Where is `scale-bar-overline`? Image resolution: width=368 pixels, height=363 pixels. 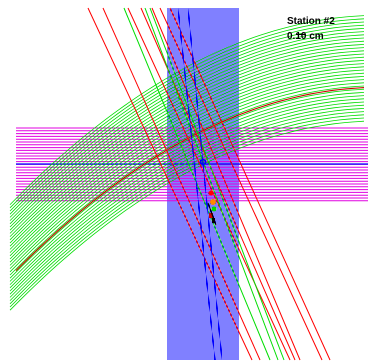 scale-bar-overline is located at coordinates (300, 34).